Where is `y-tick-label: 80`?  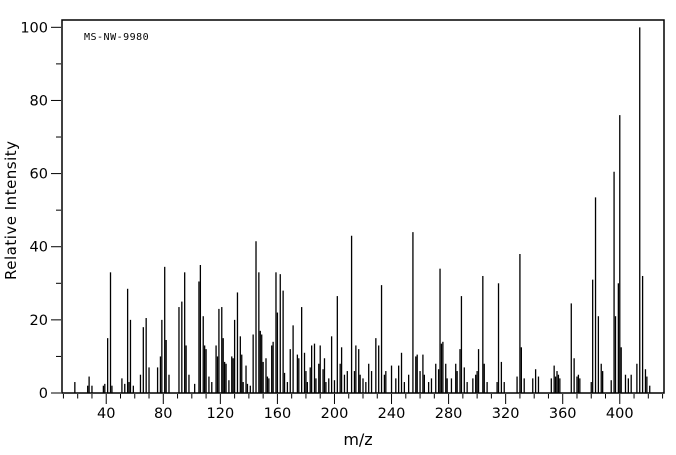 y-tick-label: 80 is located at coordinates (39, 101).